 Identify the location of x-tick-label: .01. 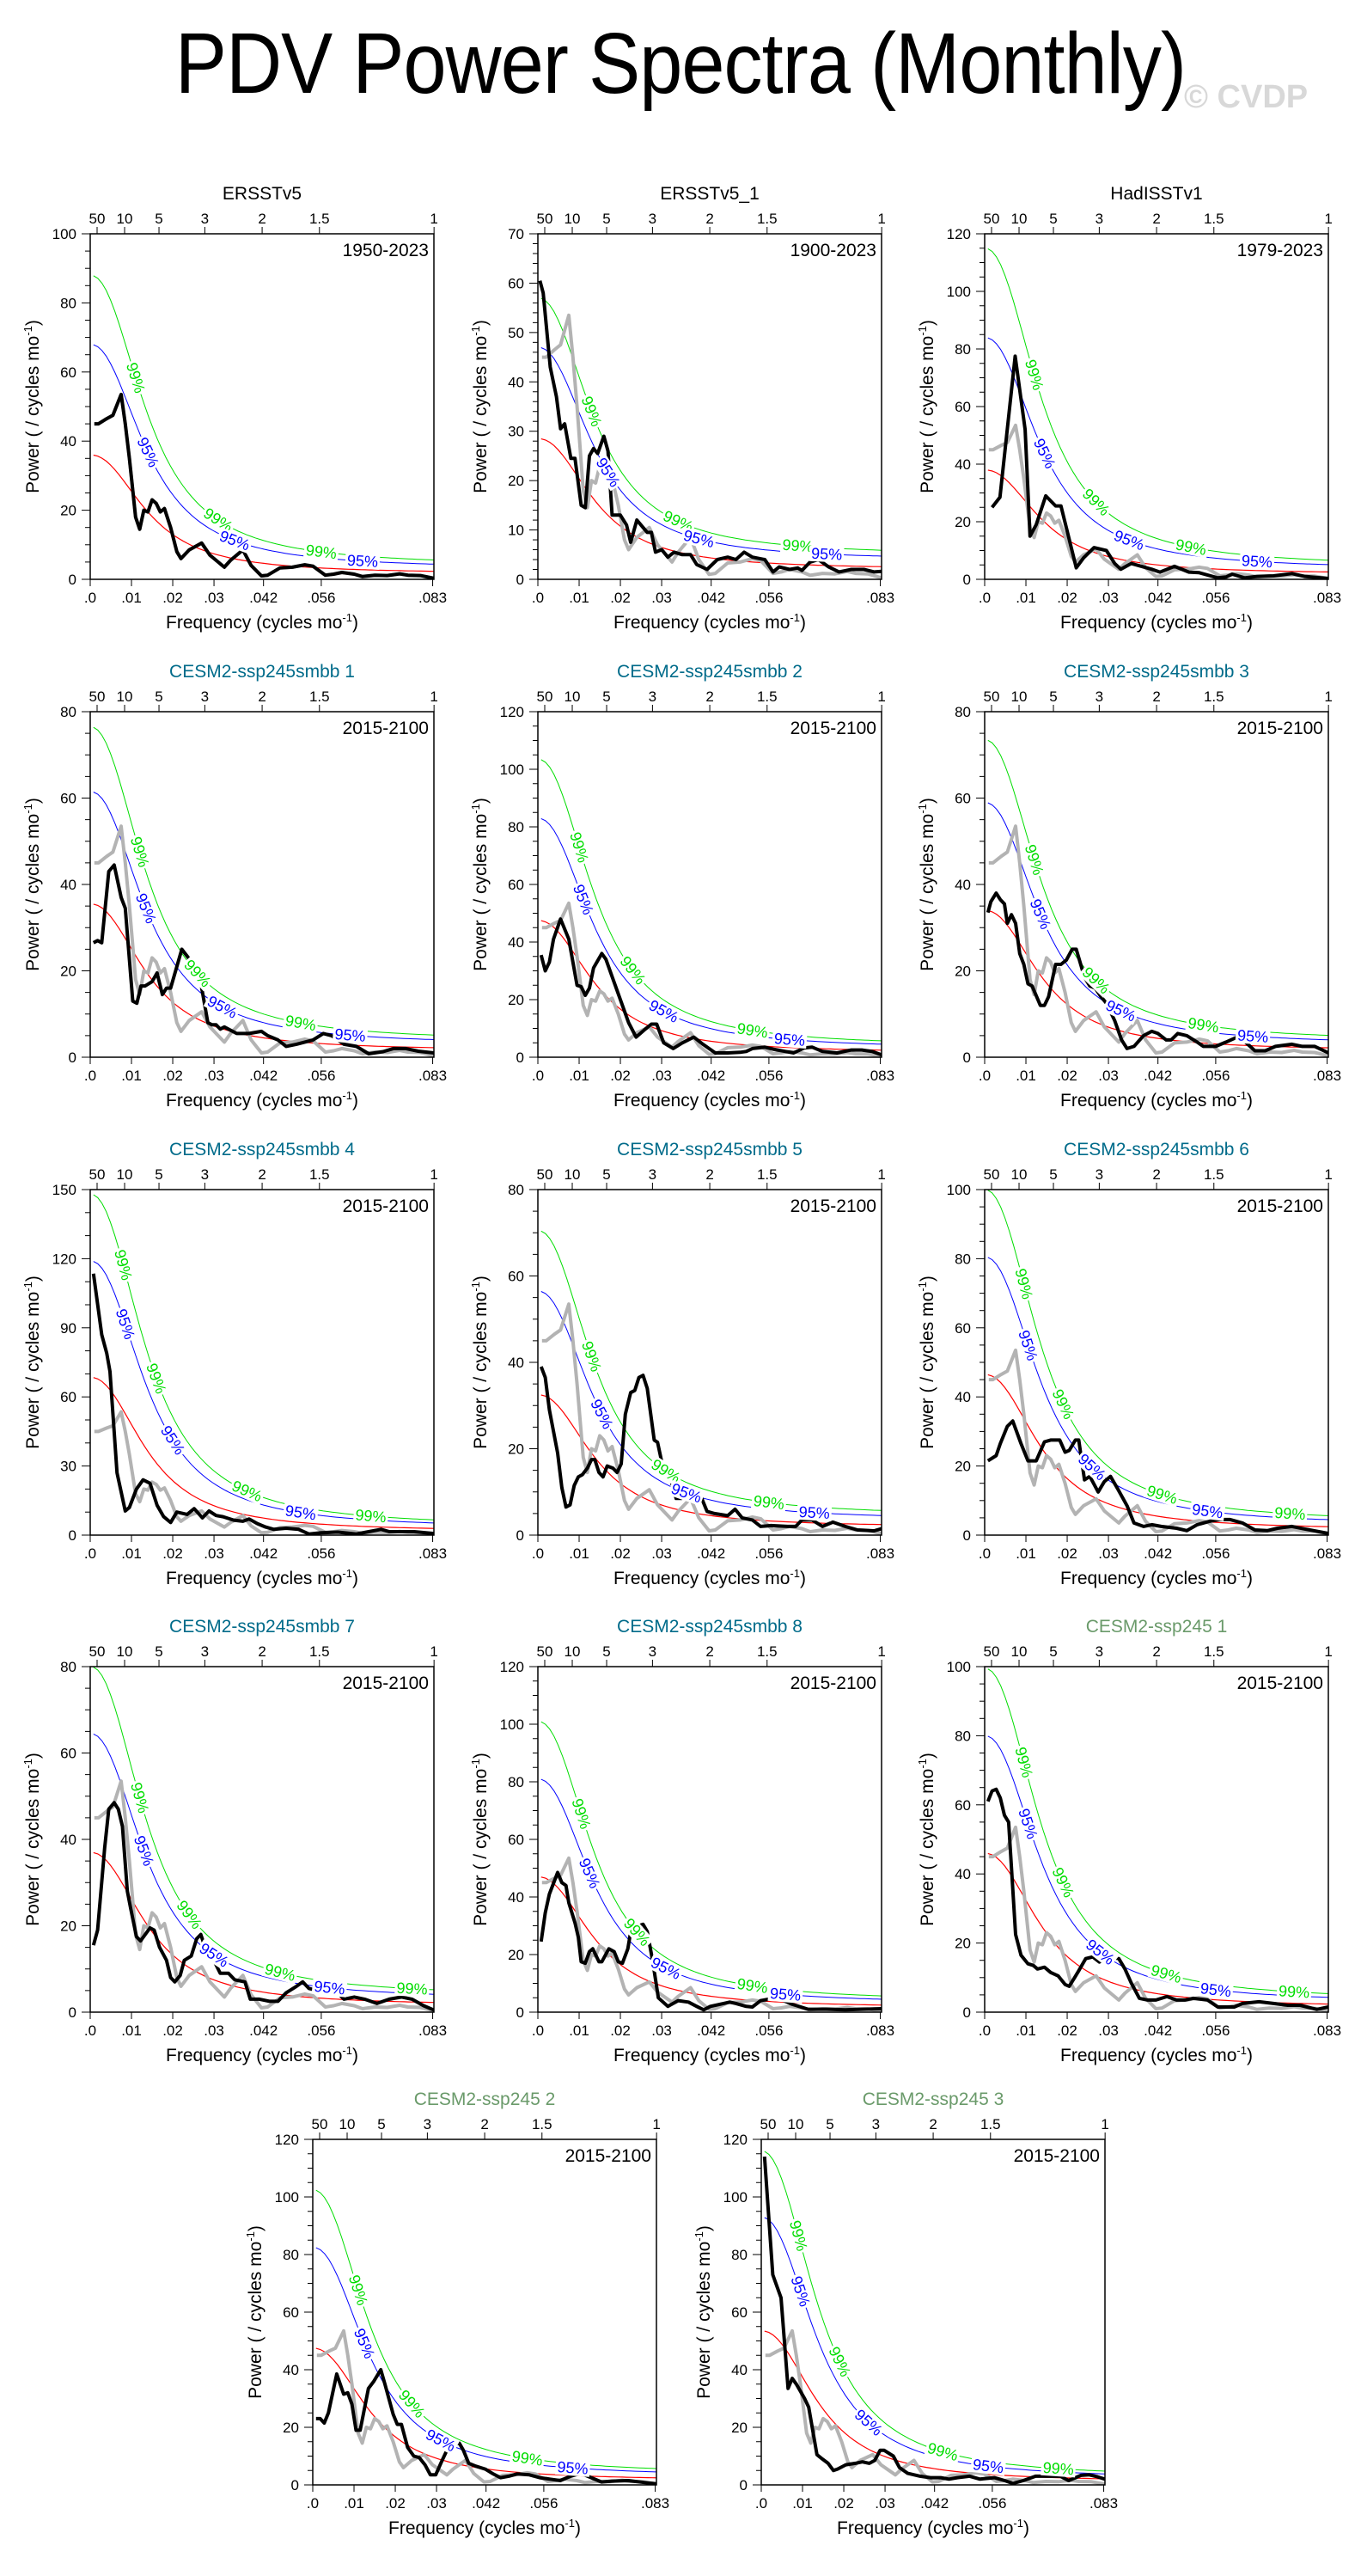
(132, 2030).